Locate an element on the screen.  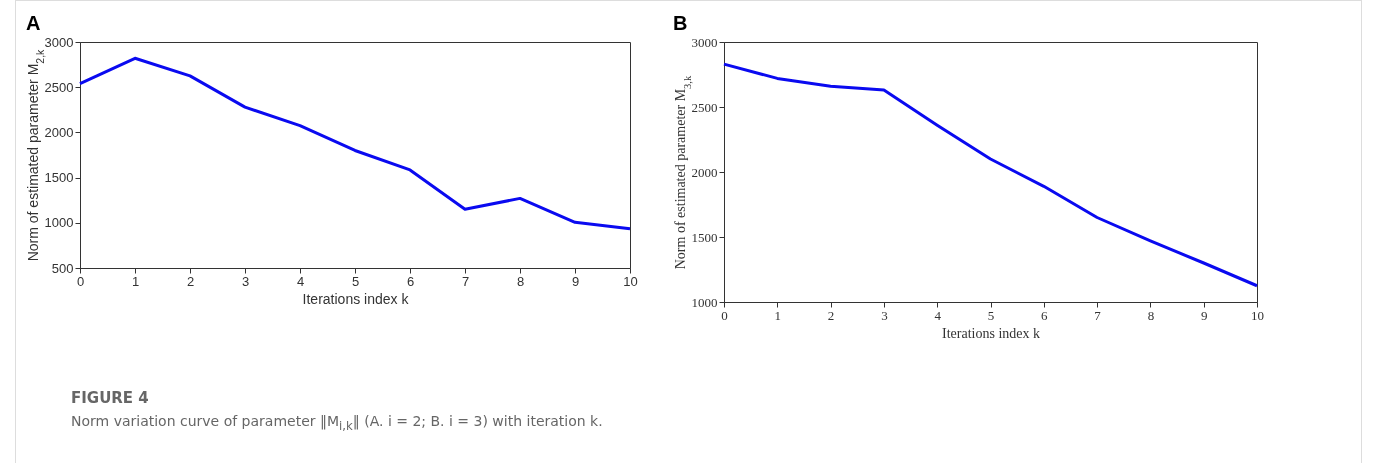
chart-title: A is located at coordinates (33, 23).